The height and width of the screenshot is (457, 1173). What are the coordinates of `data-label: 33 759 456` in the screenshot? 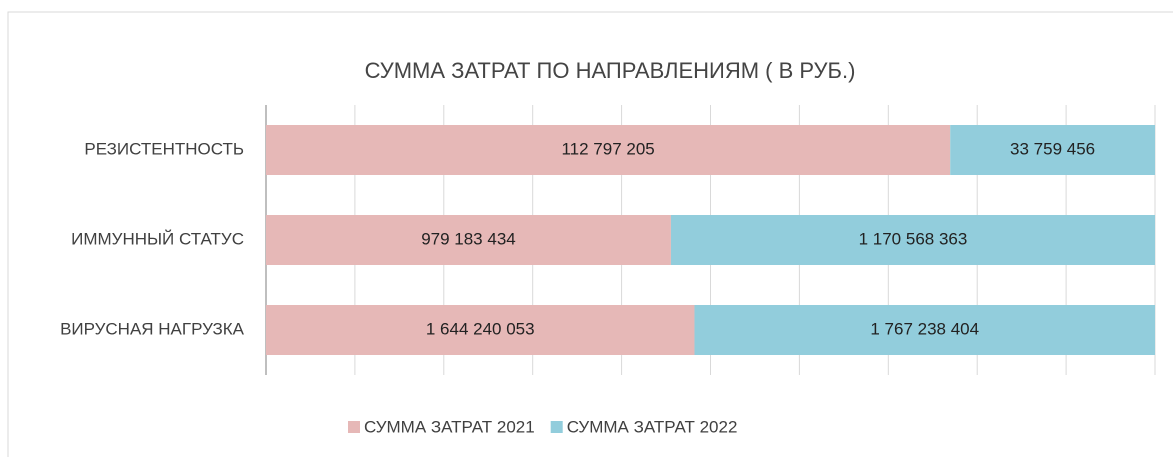 It's located at (1052, 148).